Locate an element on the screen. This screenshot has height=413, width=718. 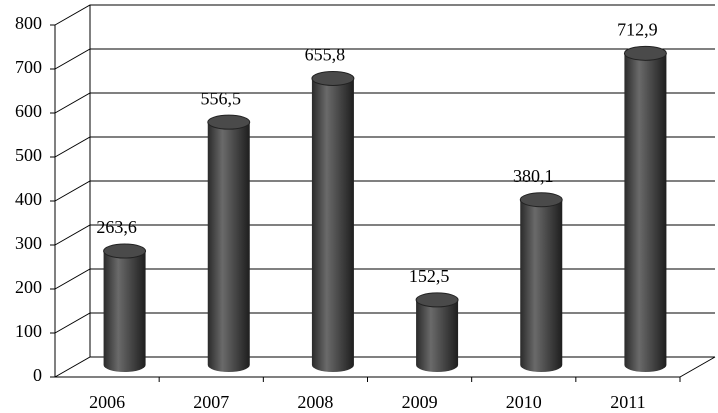
x-tick-label: 2011 is located at coordinates (627, 402).